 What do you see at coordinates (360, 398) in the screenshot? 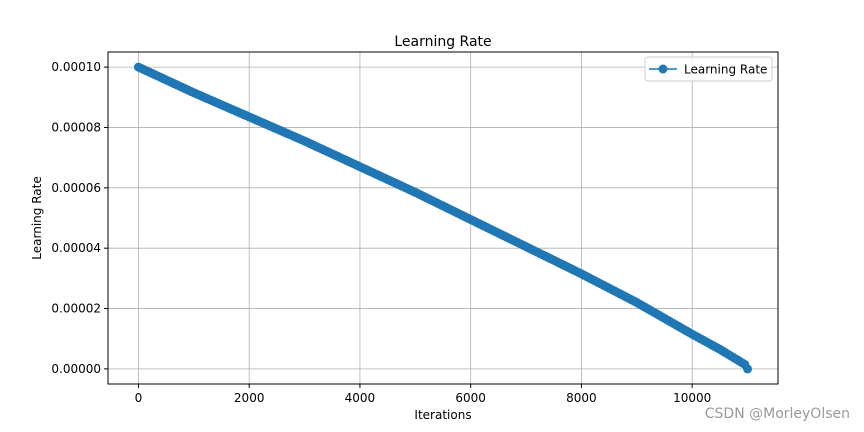
I see `x-tick-label: 4000` at bounding box center [360, 398].